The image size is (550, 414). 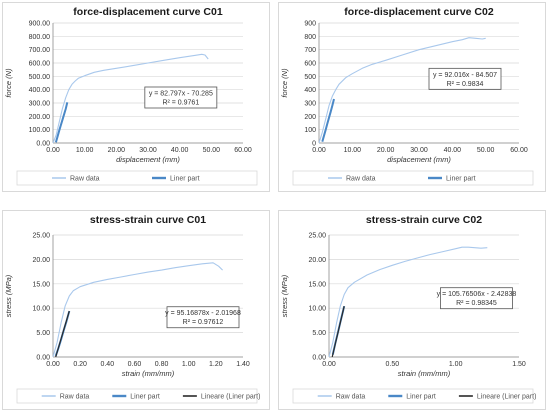 What do you see at coordinates (476, 303) in the screenshot?
I see `trendline-r-squared: R² = 0.98345` at bounding box center [476, 303].